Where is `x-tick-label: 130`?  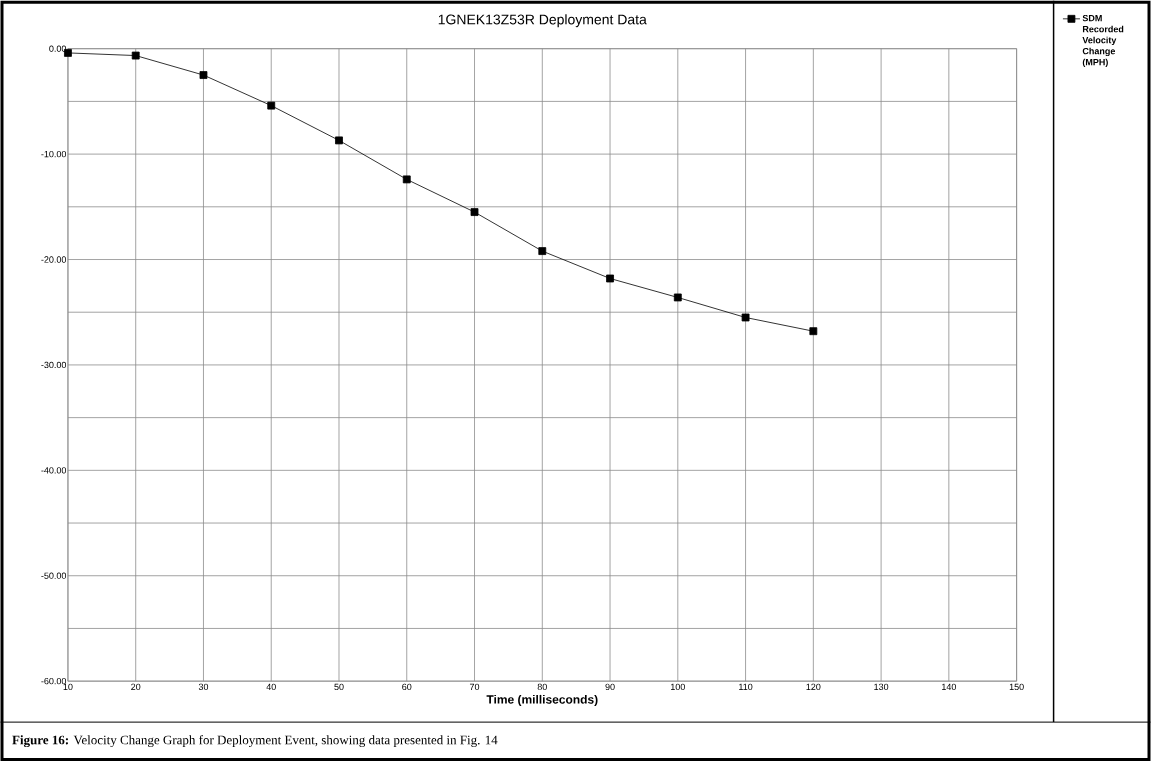 x-tick-label: 130 is located at coordinates (881, 687).